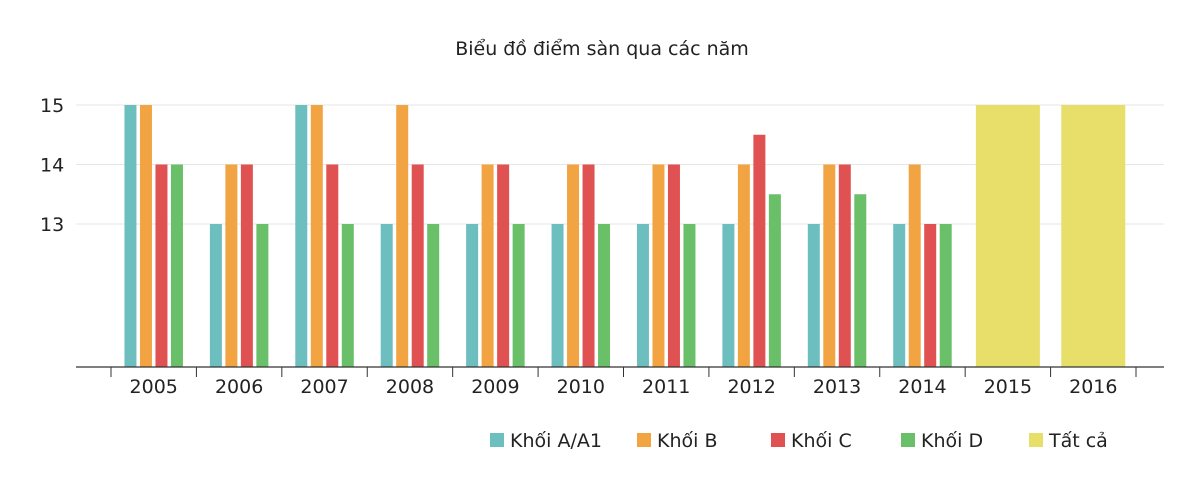  I want to click on x-tick-label: 2016, so click(1093, 387).